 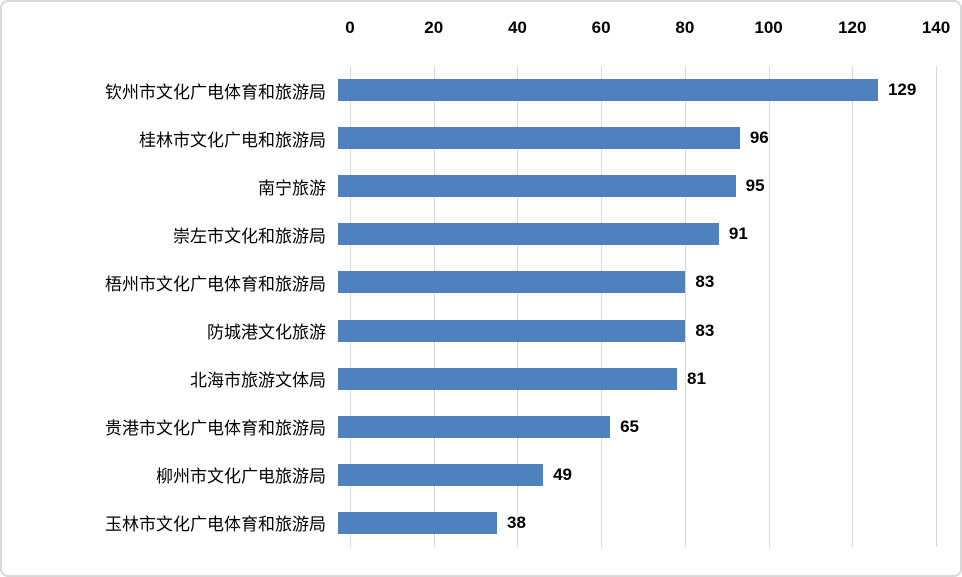 I want to click on x-tick-label: 60, so click(x=601, y=27).